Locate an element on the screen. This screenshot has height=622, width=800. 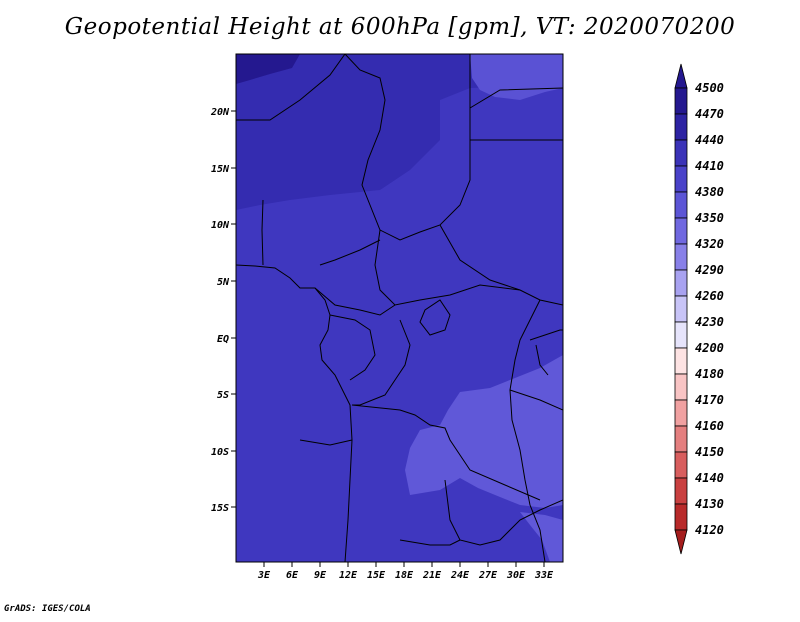
lat-label-20n: 20N is located at coordinates (220, 112).